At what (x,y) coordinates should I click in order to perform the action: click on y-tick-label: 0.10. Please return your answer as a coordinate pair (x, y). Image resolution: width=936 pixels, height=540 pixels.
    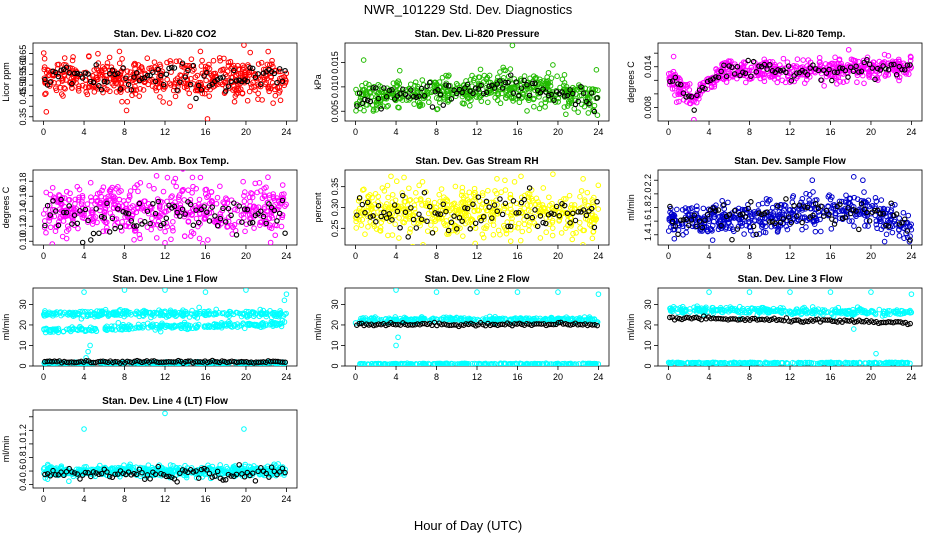
    Looking at the image, I should click on (23, 241).